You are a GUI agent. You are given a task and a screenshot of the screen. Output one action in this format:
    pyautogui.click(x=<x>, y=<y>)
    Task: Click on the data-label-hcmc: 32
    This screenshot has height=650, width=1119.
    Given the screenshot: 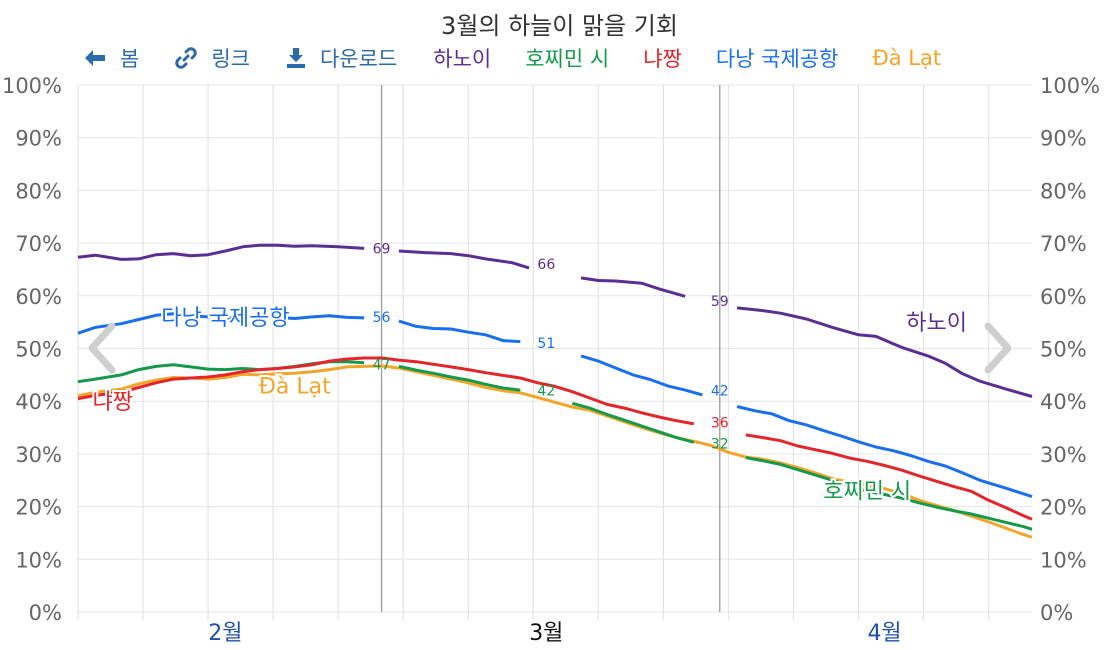 What is the action you would take?
    pyautogui.click(x=720, y=444)
    